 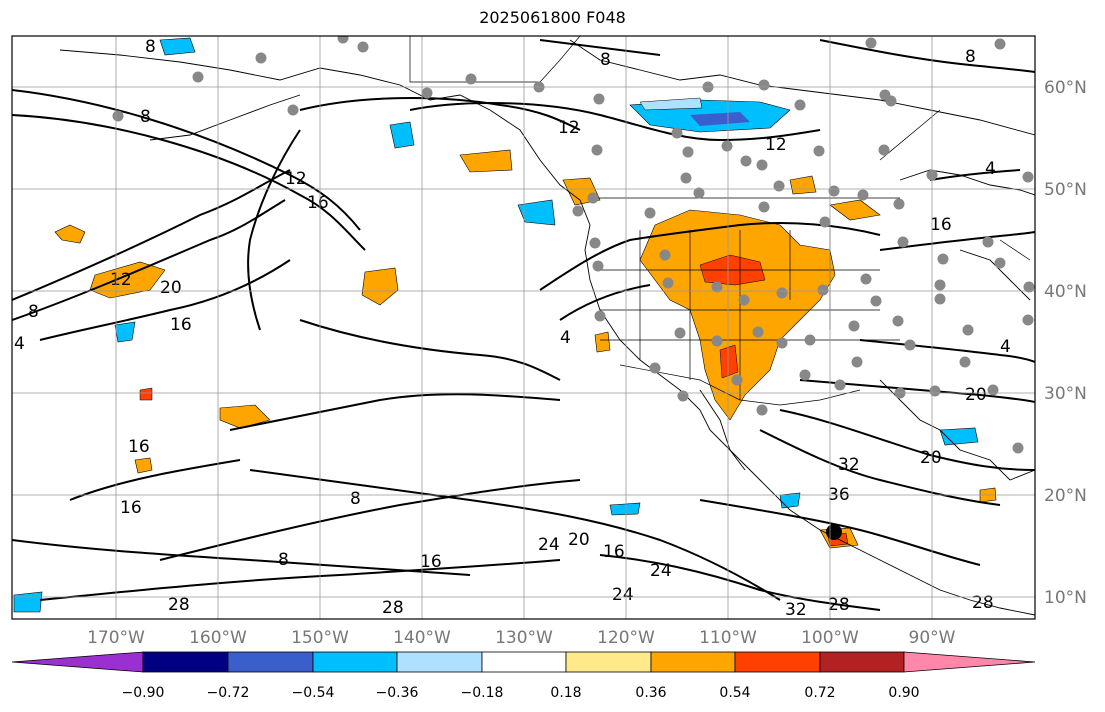 I want to click on lat-label: 40°N, so click(x=1065, y=292).